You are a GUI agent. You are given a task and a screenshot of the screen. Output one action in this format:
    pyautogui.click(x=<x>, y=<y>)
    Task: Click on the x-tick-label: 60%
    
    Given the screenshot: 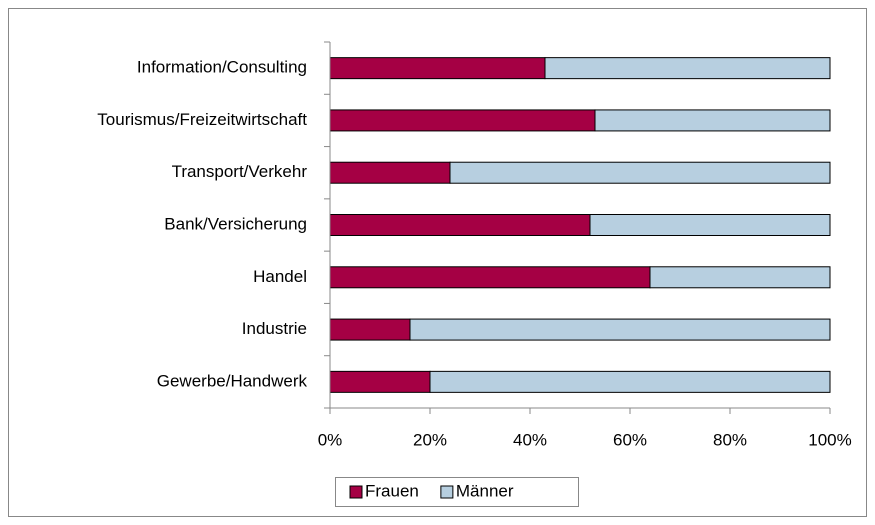 What is the action you would take?
    pyautogui.click(x=630, y=439)
    